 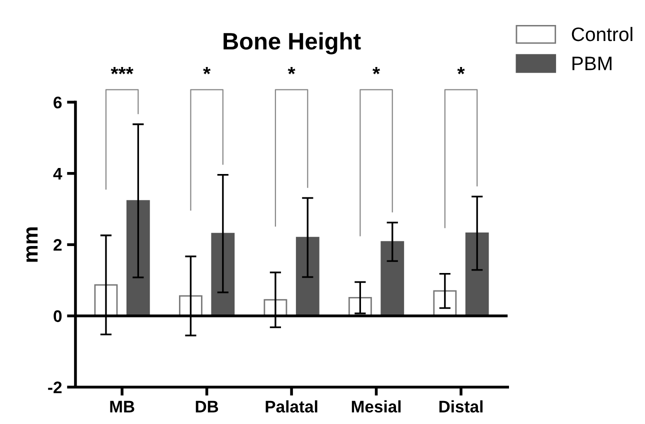 What do you see at coordinates (55, 388) in the screenshot?
I see `y-tick-label: -2` at bounding box center [55, 388].